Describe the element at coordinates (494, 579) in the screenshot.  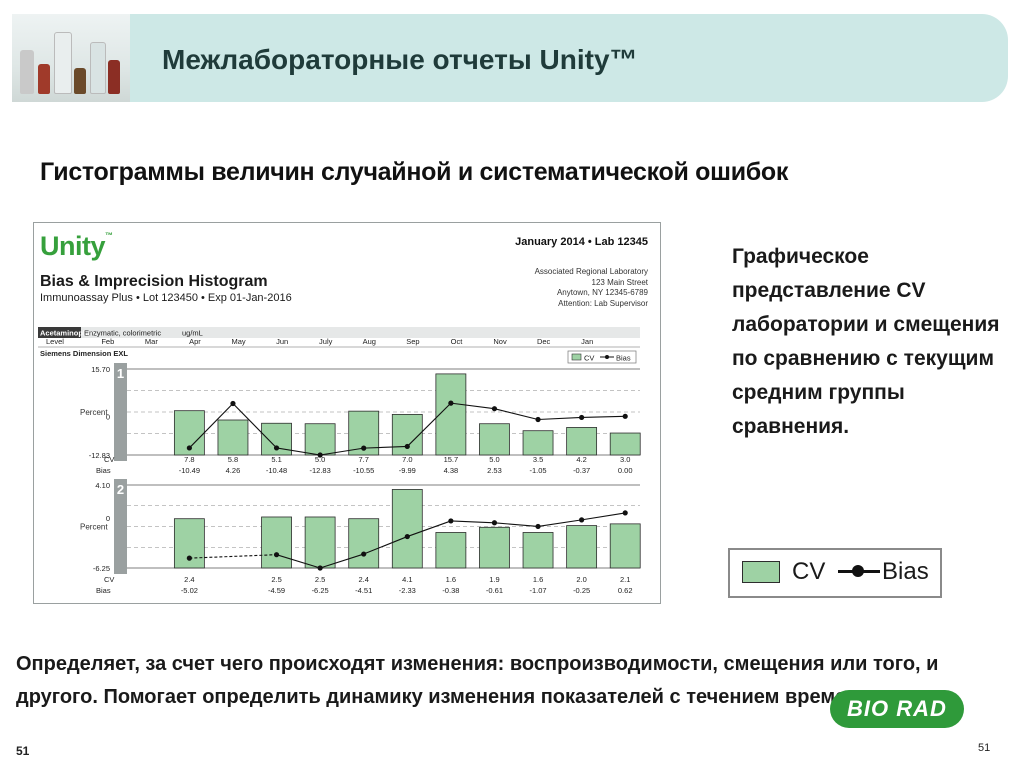
I see `cv-value-label: 1.9` at that location.